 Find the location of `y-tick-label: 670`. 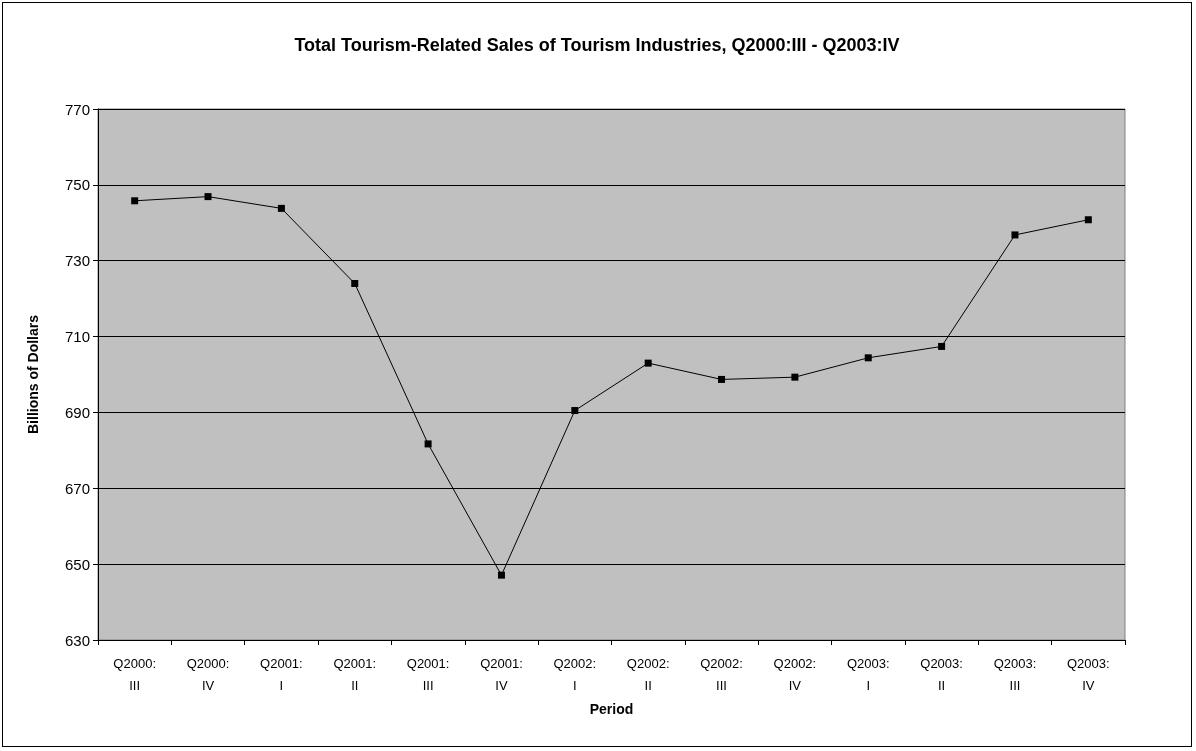

y-tick-label: 670 is located at coordinates (77, 488).